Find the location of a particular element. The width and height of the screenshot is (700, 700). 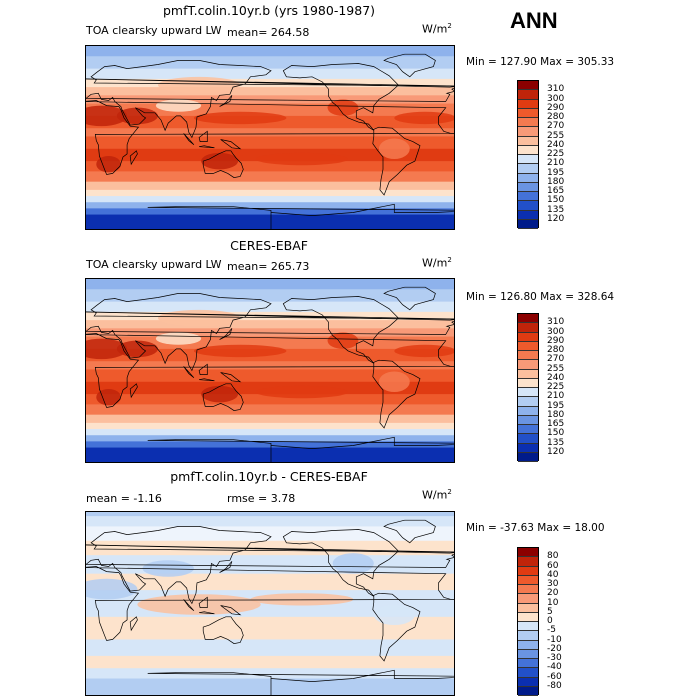

colorbar-label: 10 is located at coordinates (553, 602).